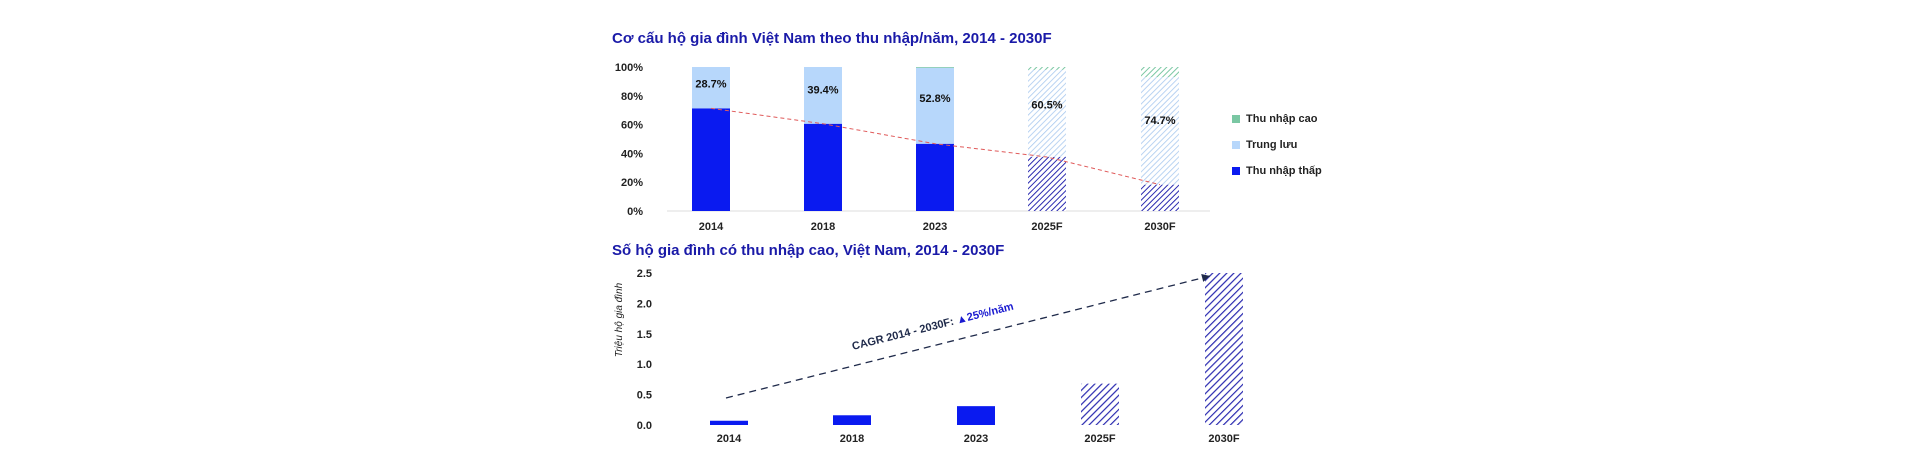 This screenshot has height=453, width=1920. Describe the element at coordinates (1159, 121) in the screenshot. I see `data-label: 74.7%` at that location.